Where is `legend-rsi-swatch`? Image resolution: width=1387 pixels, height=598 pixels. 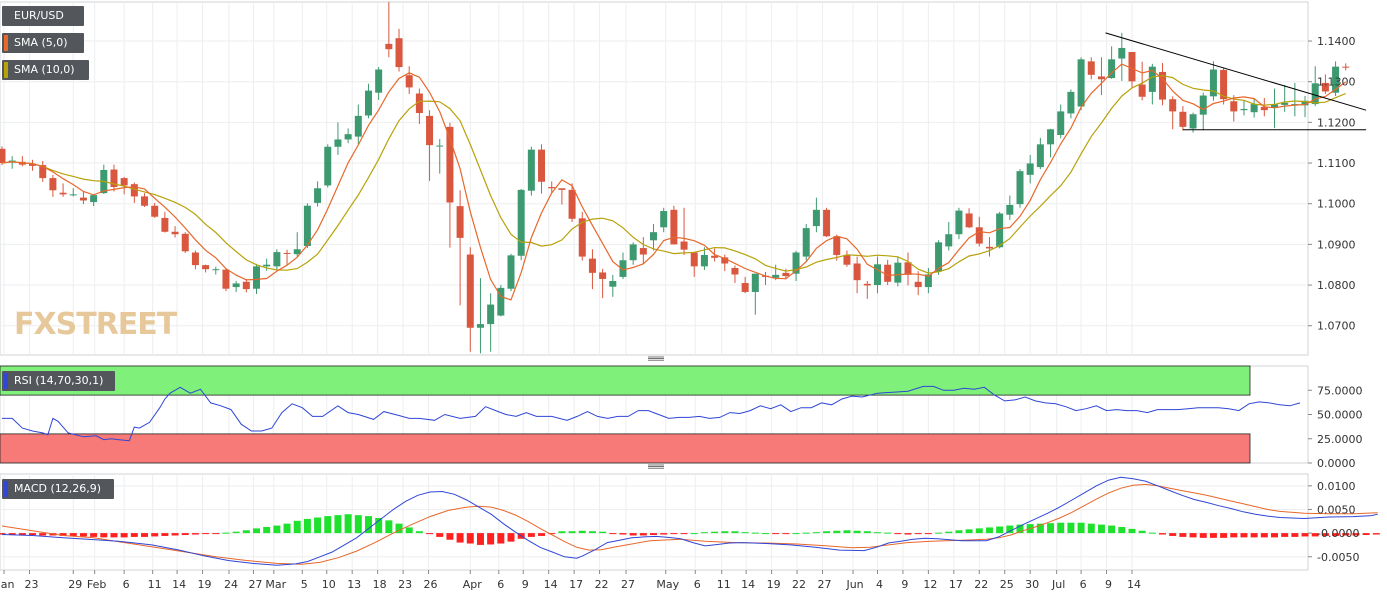
legend-rsi-swatch is located at coordinates (6, 381).